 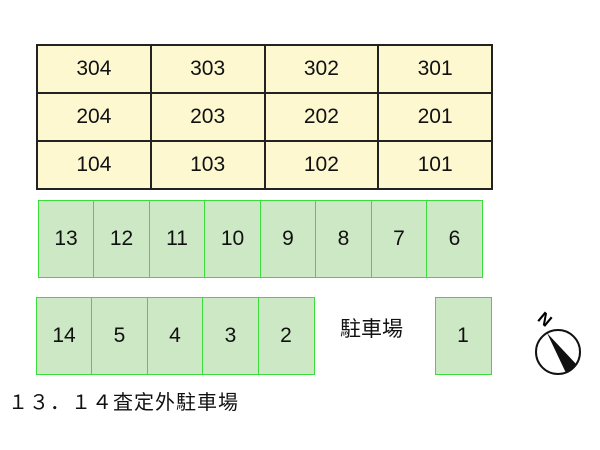 I want to click on unit-201: 201, so click(x=435, y=117).